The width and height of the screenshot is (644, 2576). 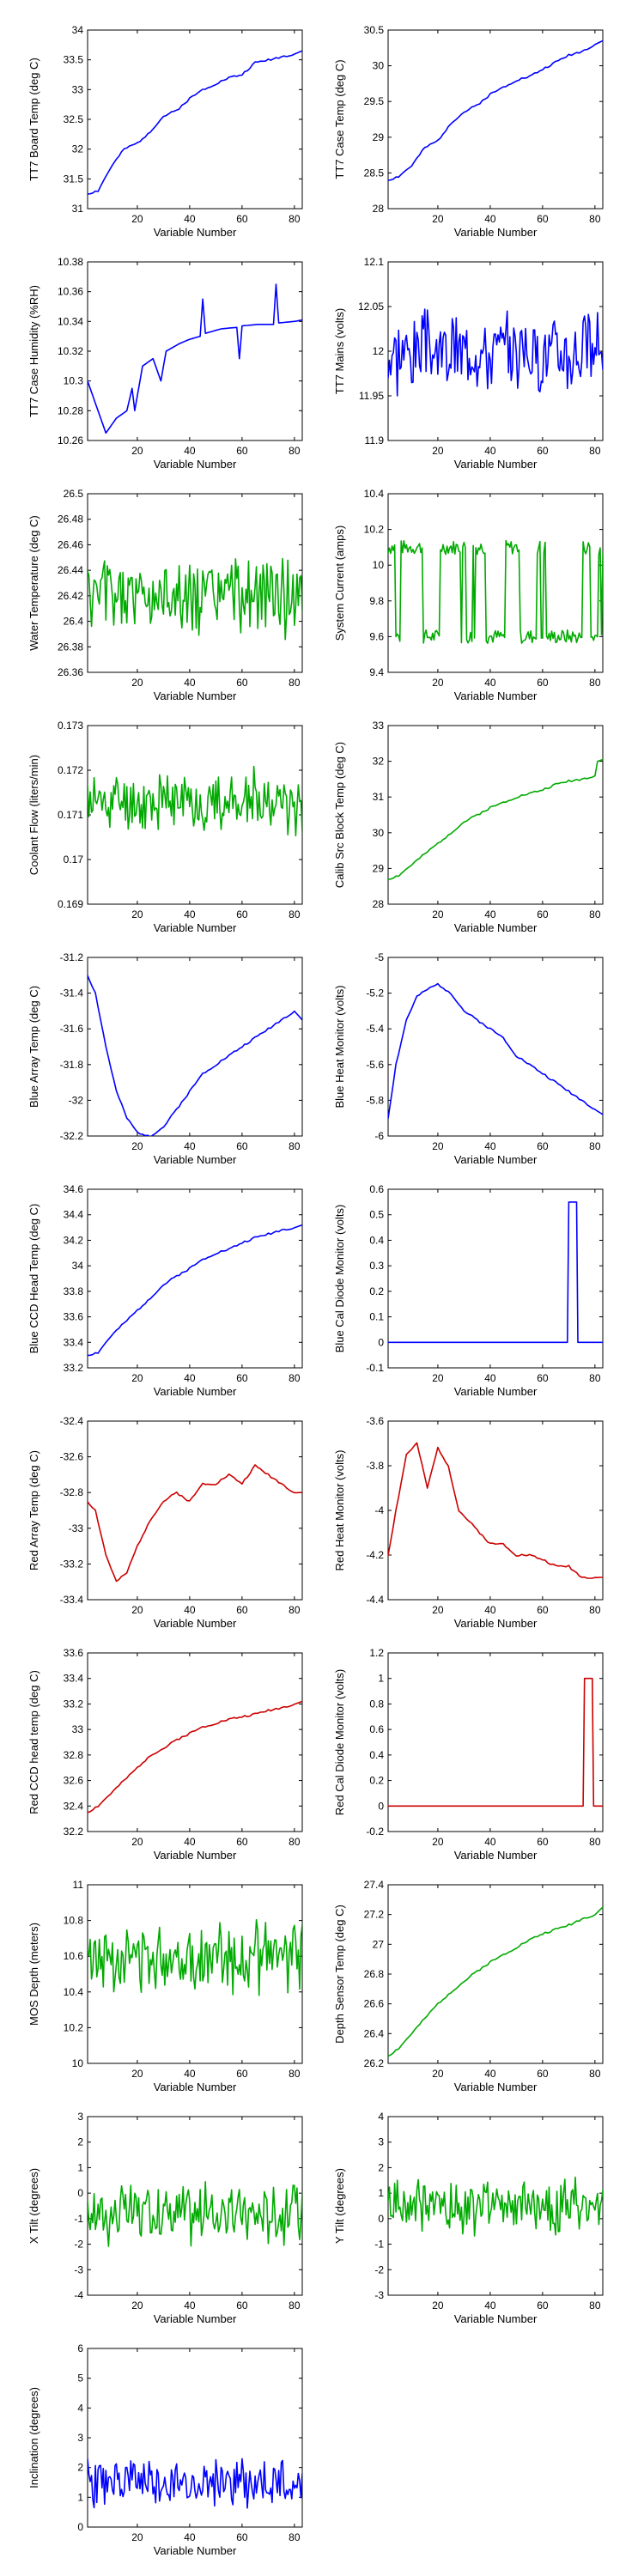 What do you see at coordinates (375, 2033) in the screenshot?
I see `y-tick-label: 26.4` at bounding box center [375, 2033].